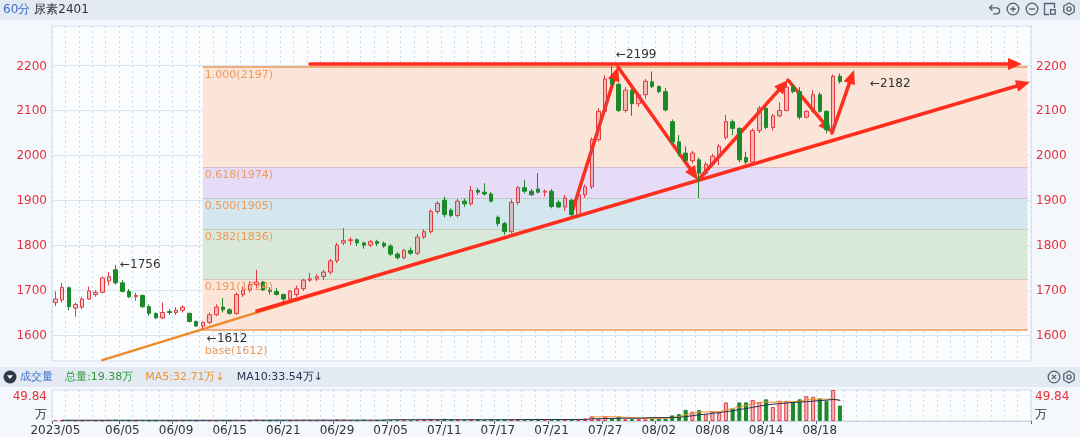 The width and height of the screenshot is (1080, 437). Describe the element at coordinates (551, 430) in the screenshot. I see `x-tick-label: 07/21` at that location.